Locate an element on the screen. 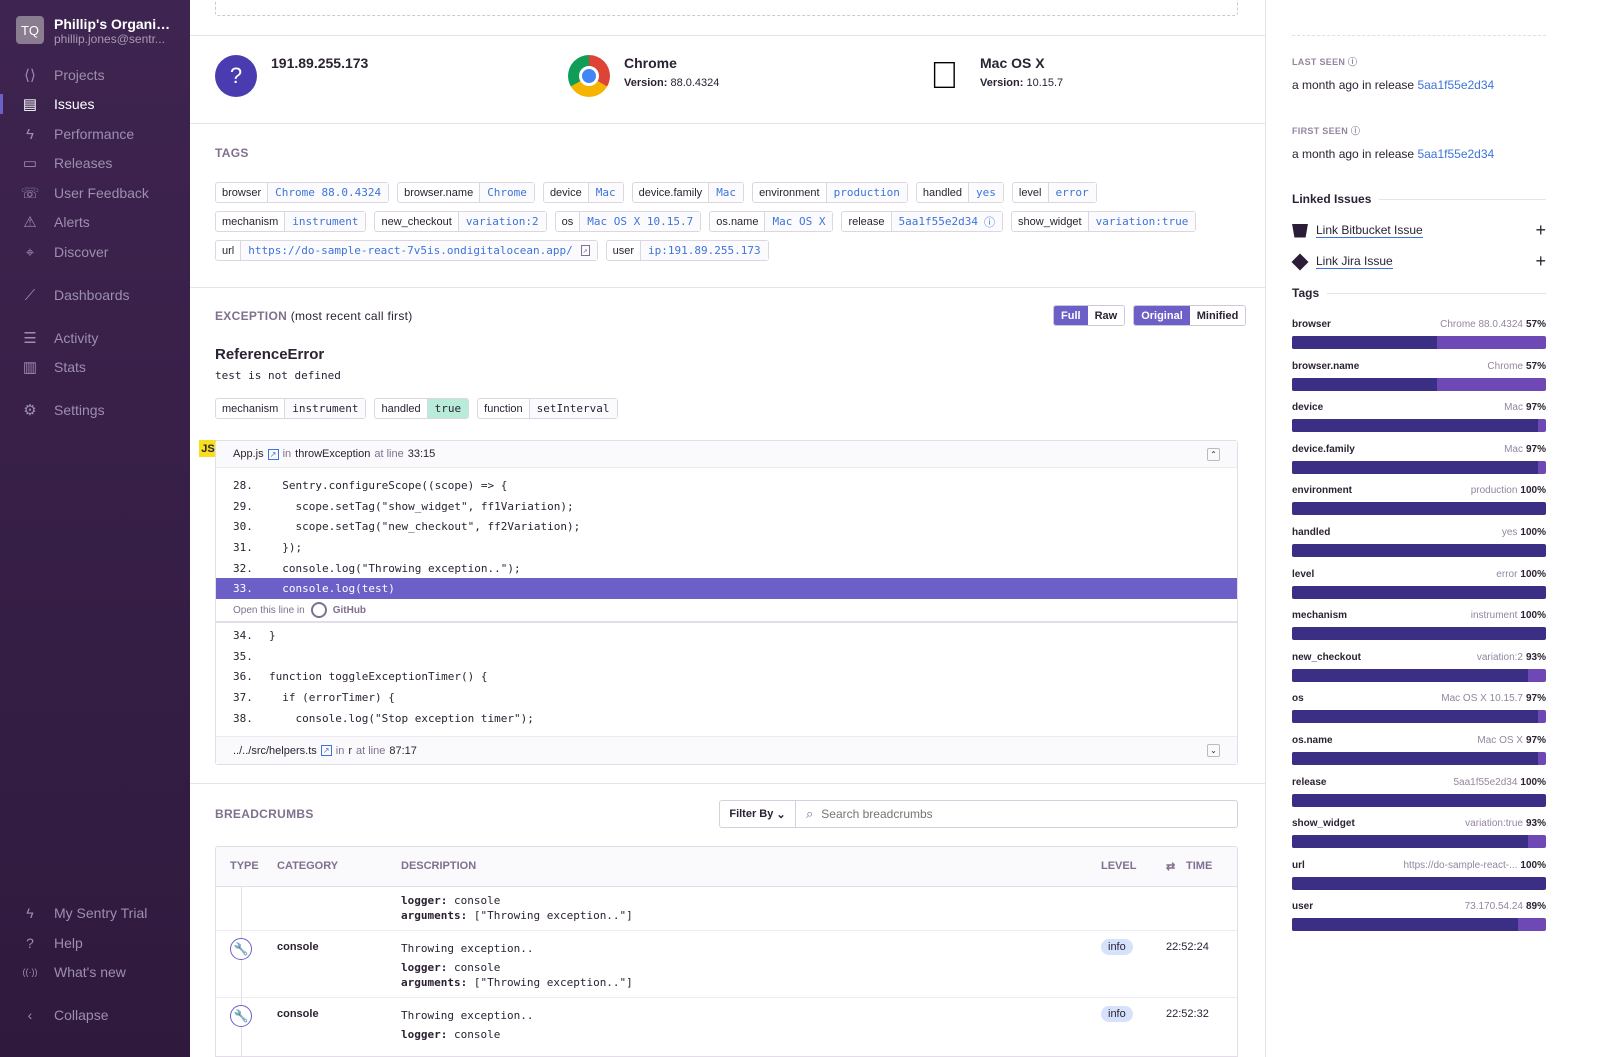 This screenshot has height=1057, width=1600. sidebar-item-user-feedback: ☏ User Feedback is located at coordinates (95, 193).